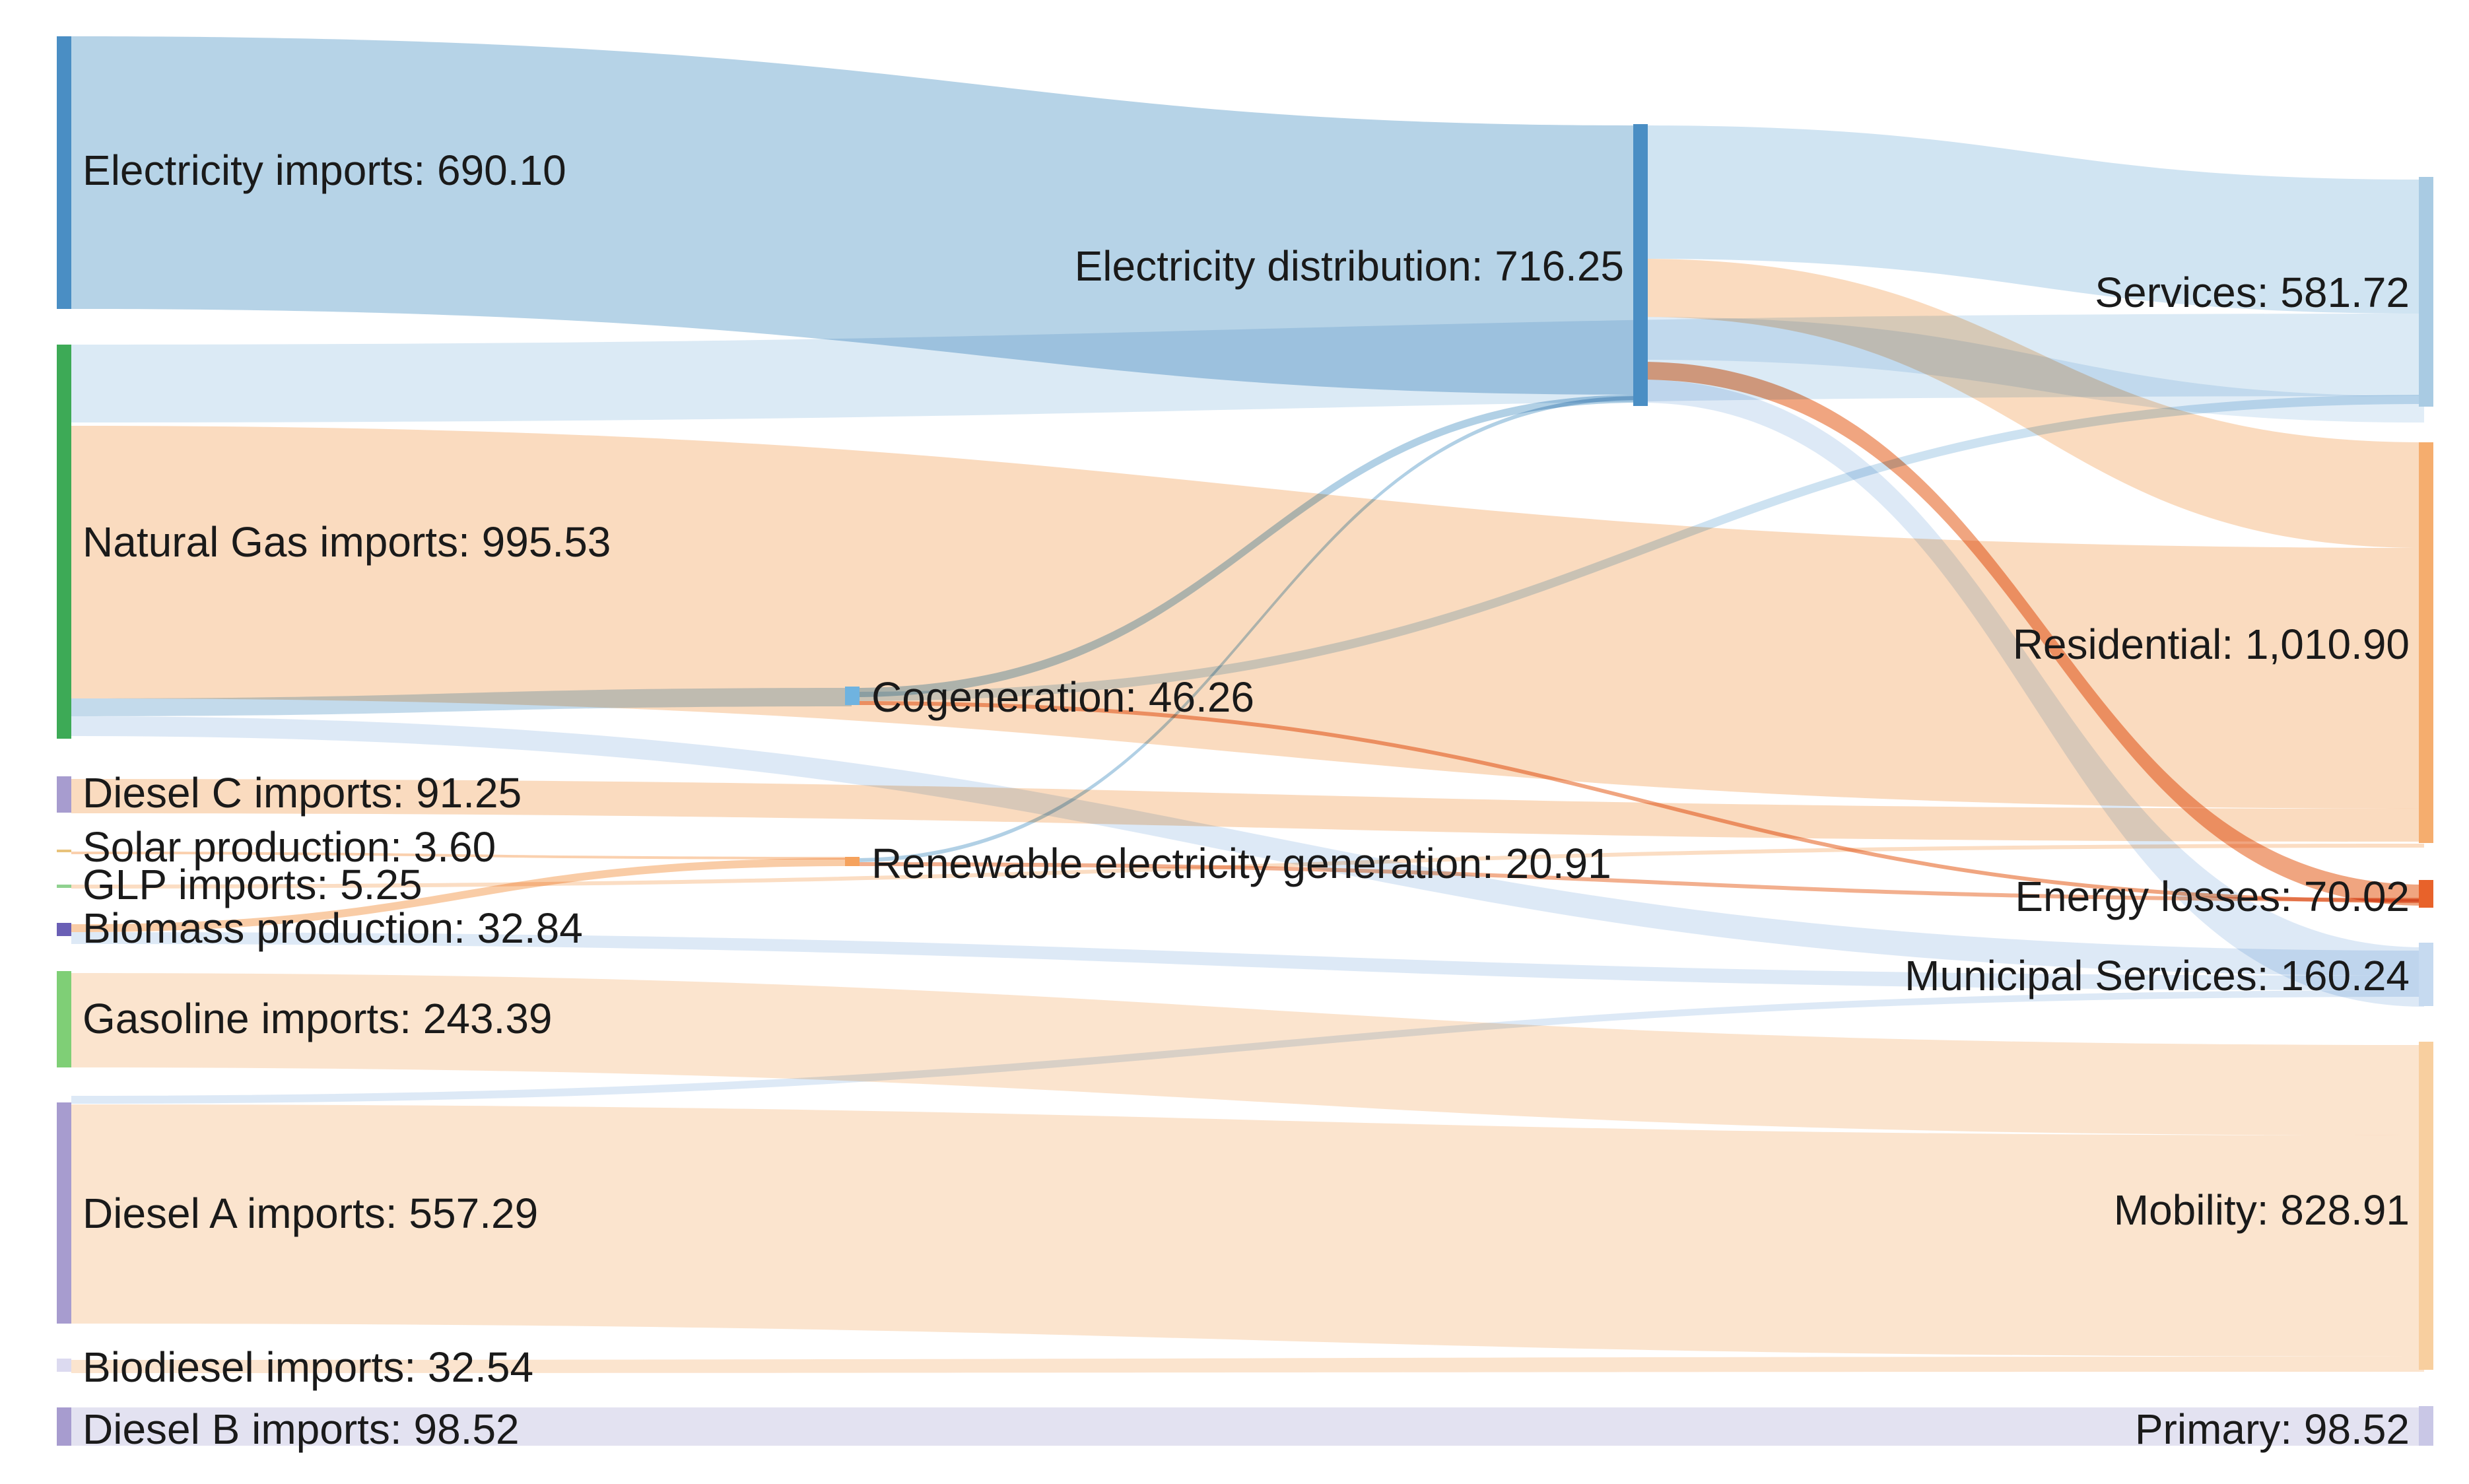  Describe the element at coordinates (64, 542) in the screenshot. I see `node-natural-gas-imports` at that location.